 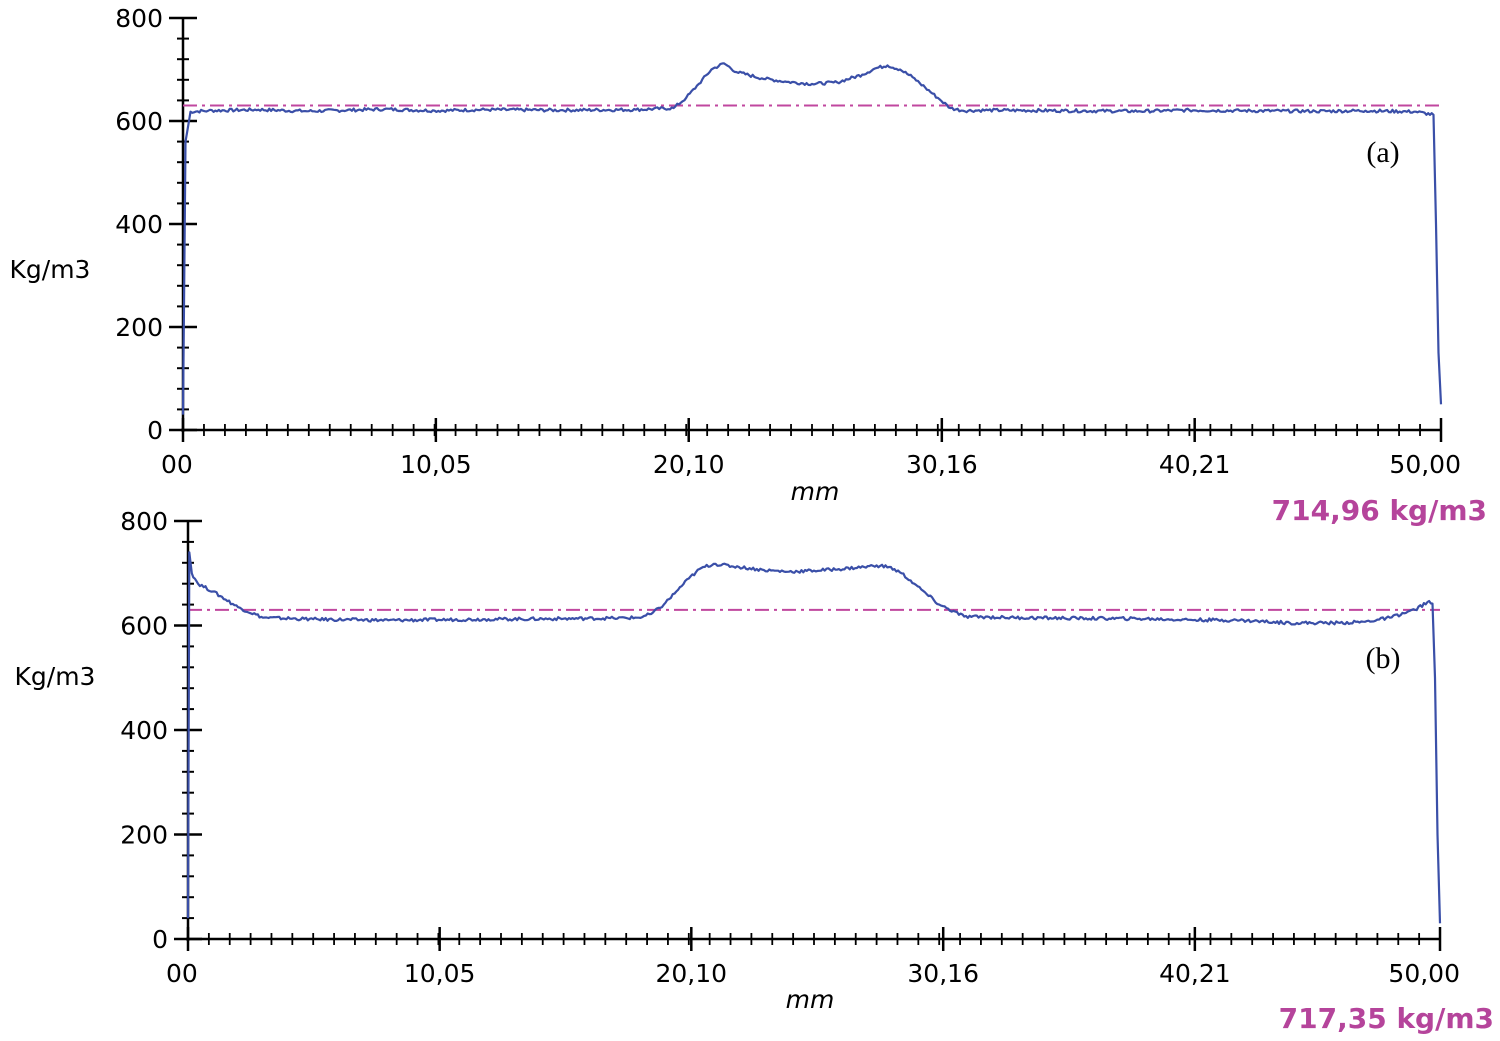 What do you see at coordinates (1386, 1018) in the screenshot?
I see `max-density-label: 717,35 kg/m3` at bounding box center [1386, 1018].